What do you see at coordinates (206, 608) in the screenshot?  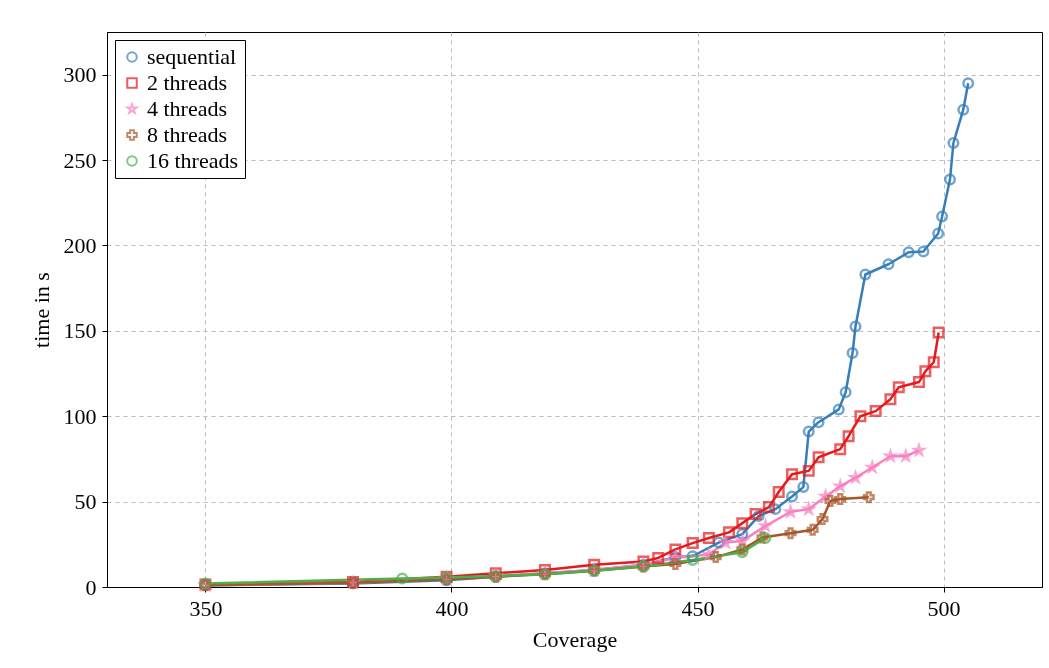 I see `x-tick-label: 350` at bounding box center [206, 608].